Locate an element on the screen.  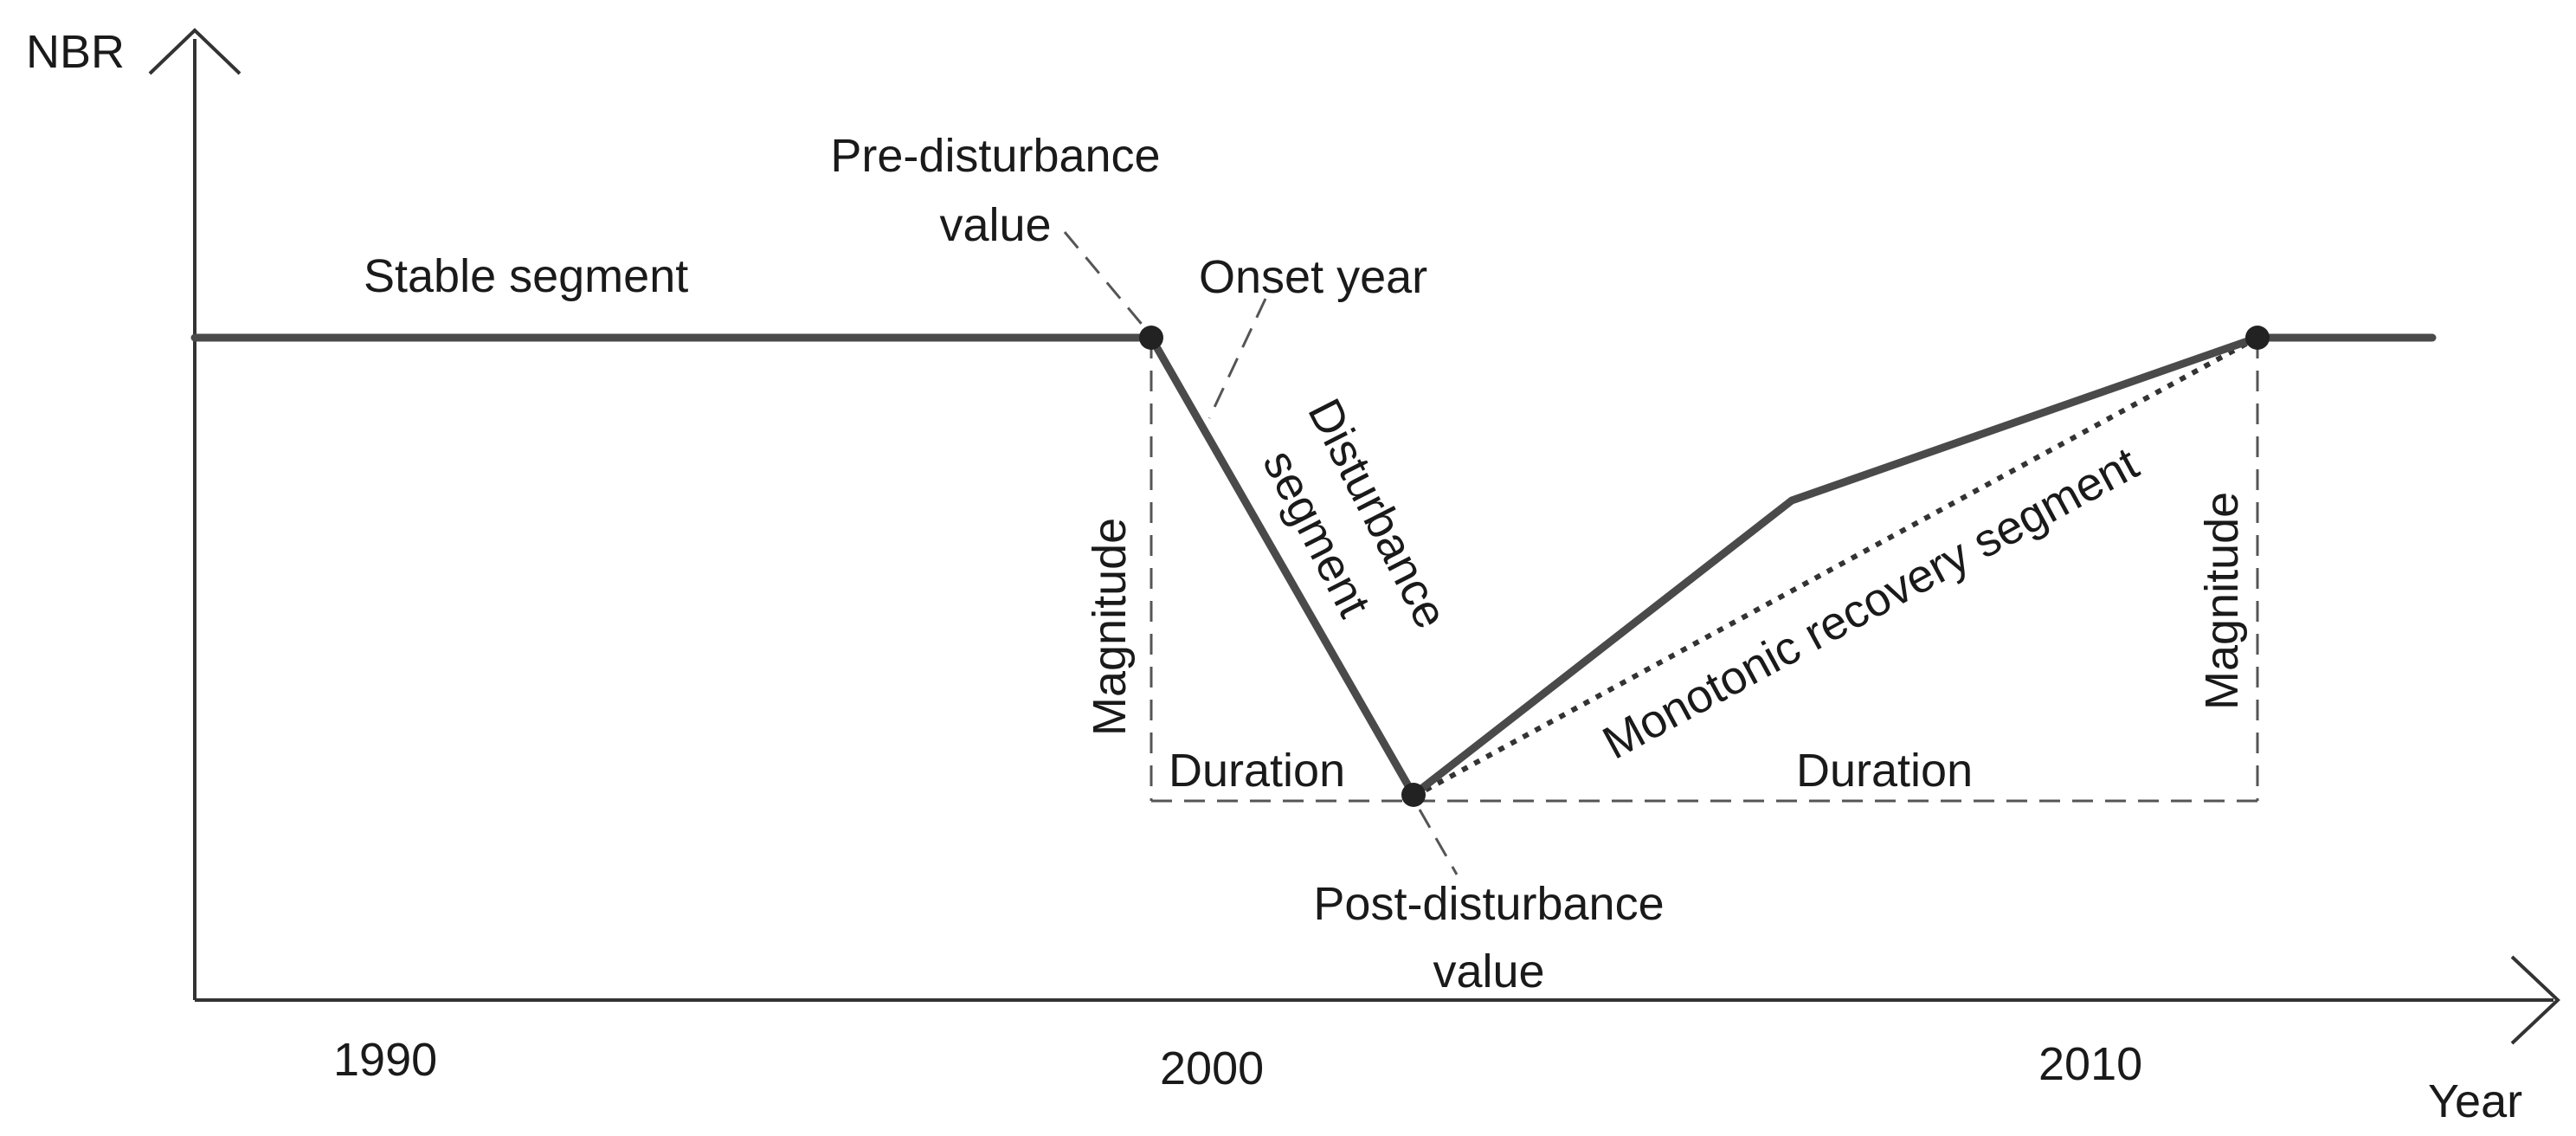
y-axis-label: NBR is located at coordinates (75, 52).